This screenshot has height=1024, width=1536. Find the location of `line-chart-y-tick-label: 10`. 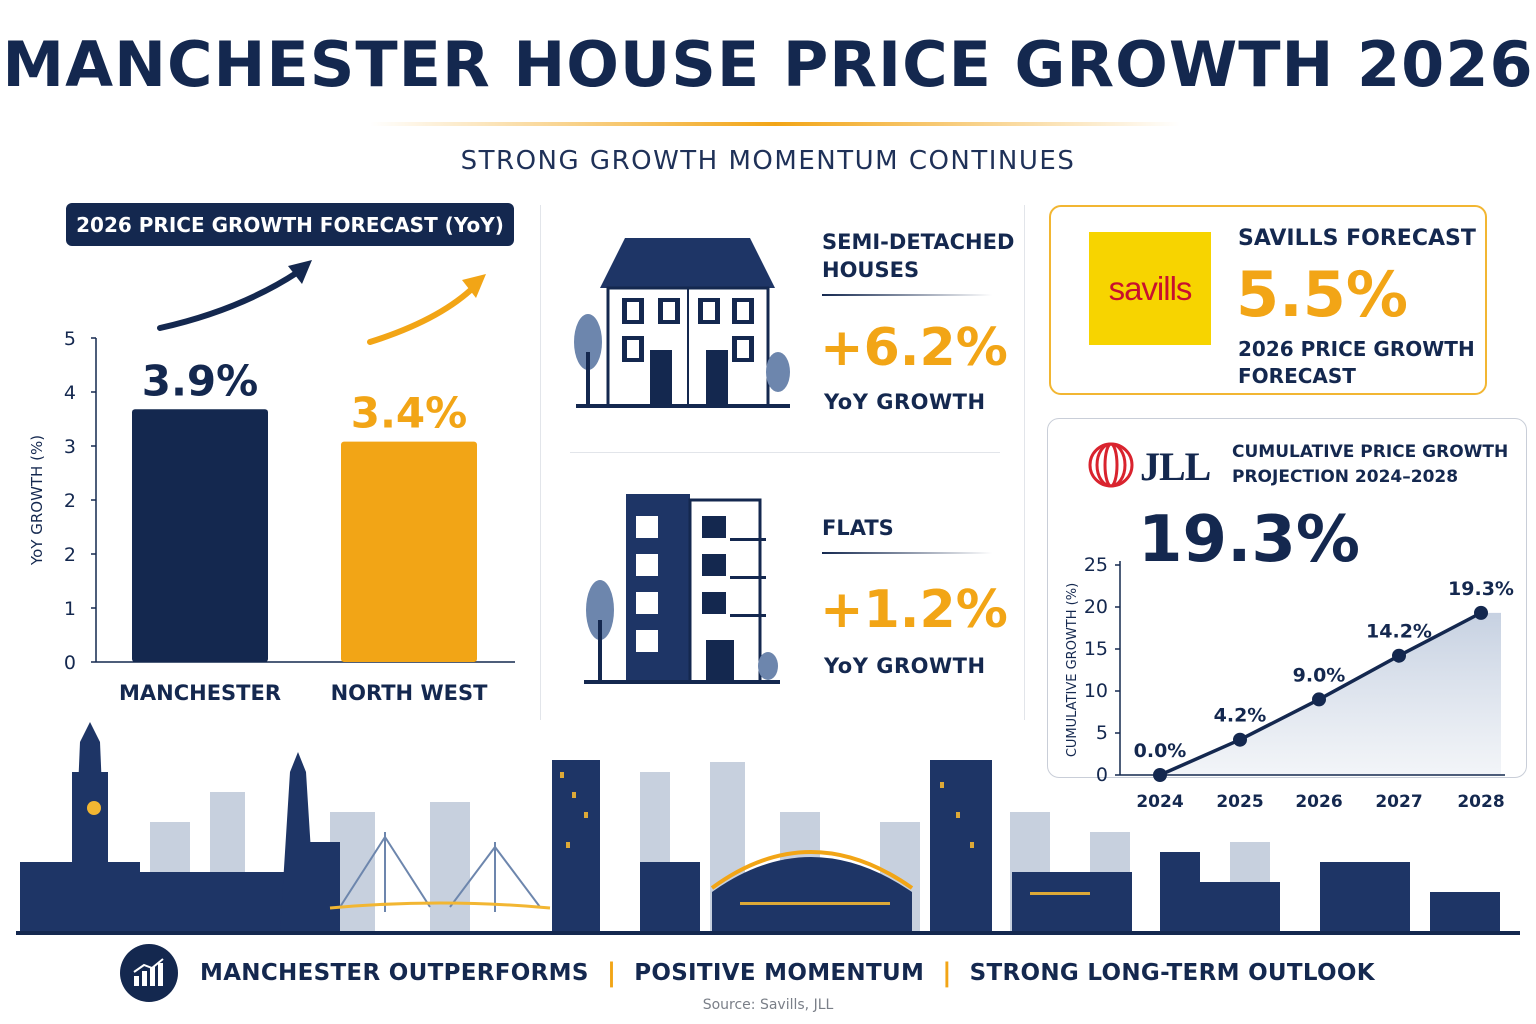

line-chart-y-tick-label: 10 is located at coordinates (1096, 691).